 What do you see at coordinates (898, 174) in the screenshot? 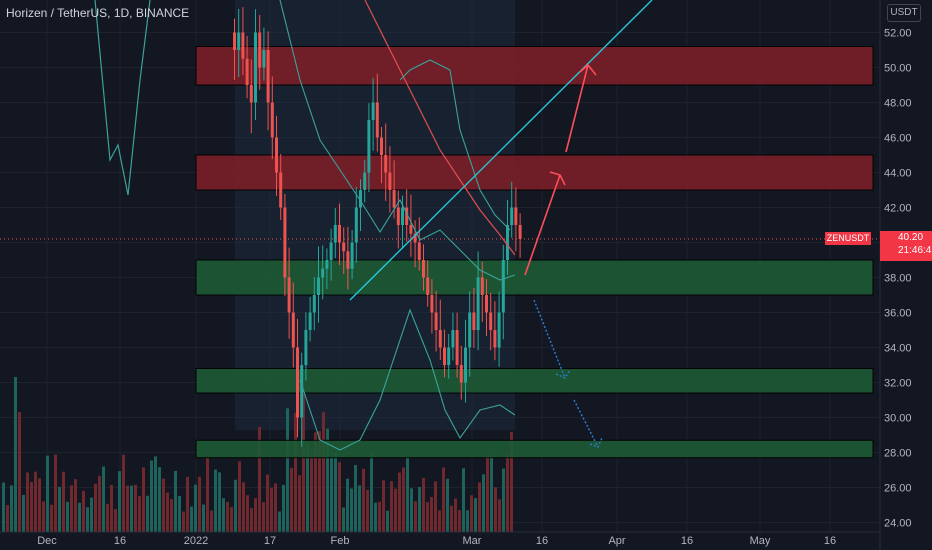
I see `y-tick-label: 44.00` at bounding box center [898, 174].